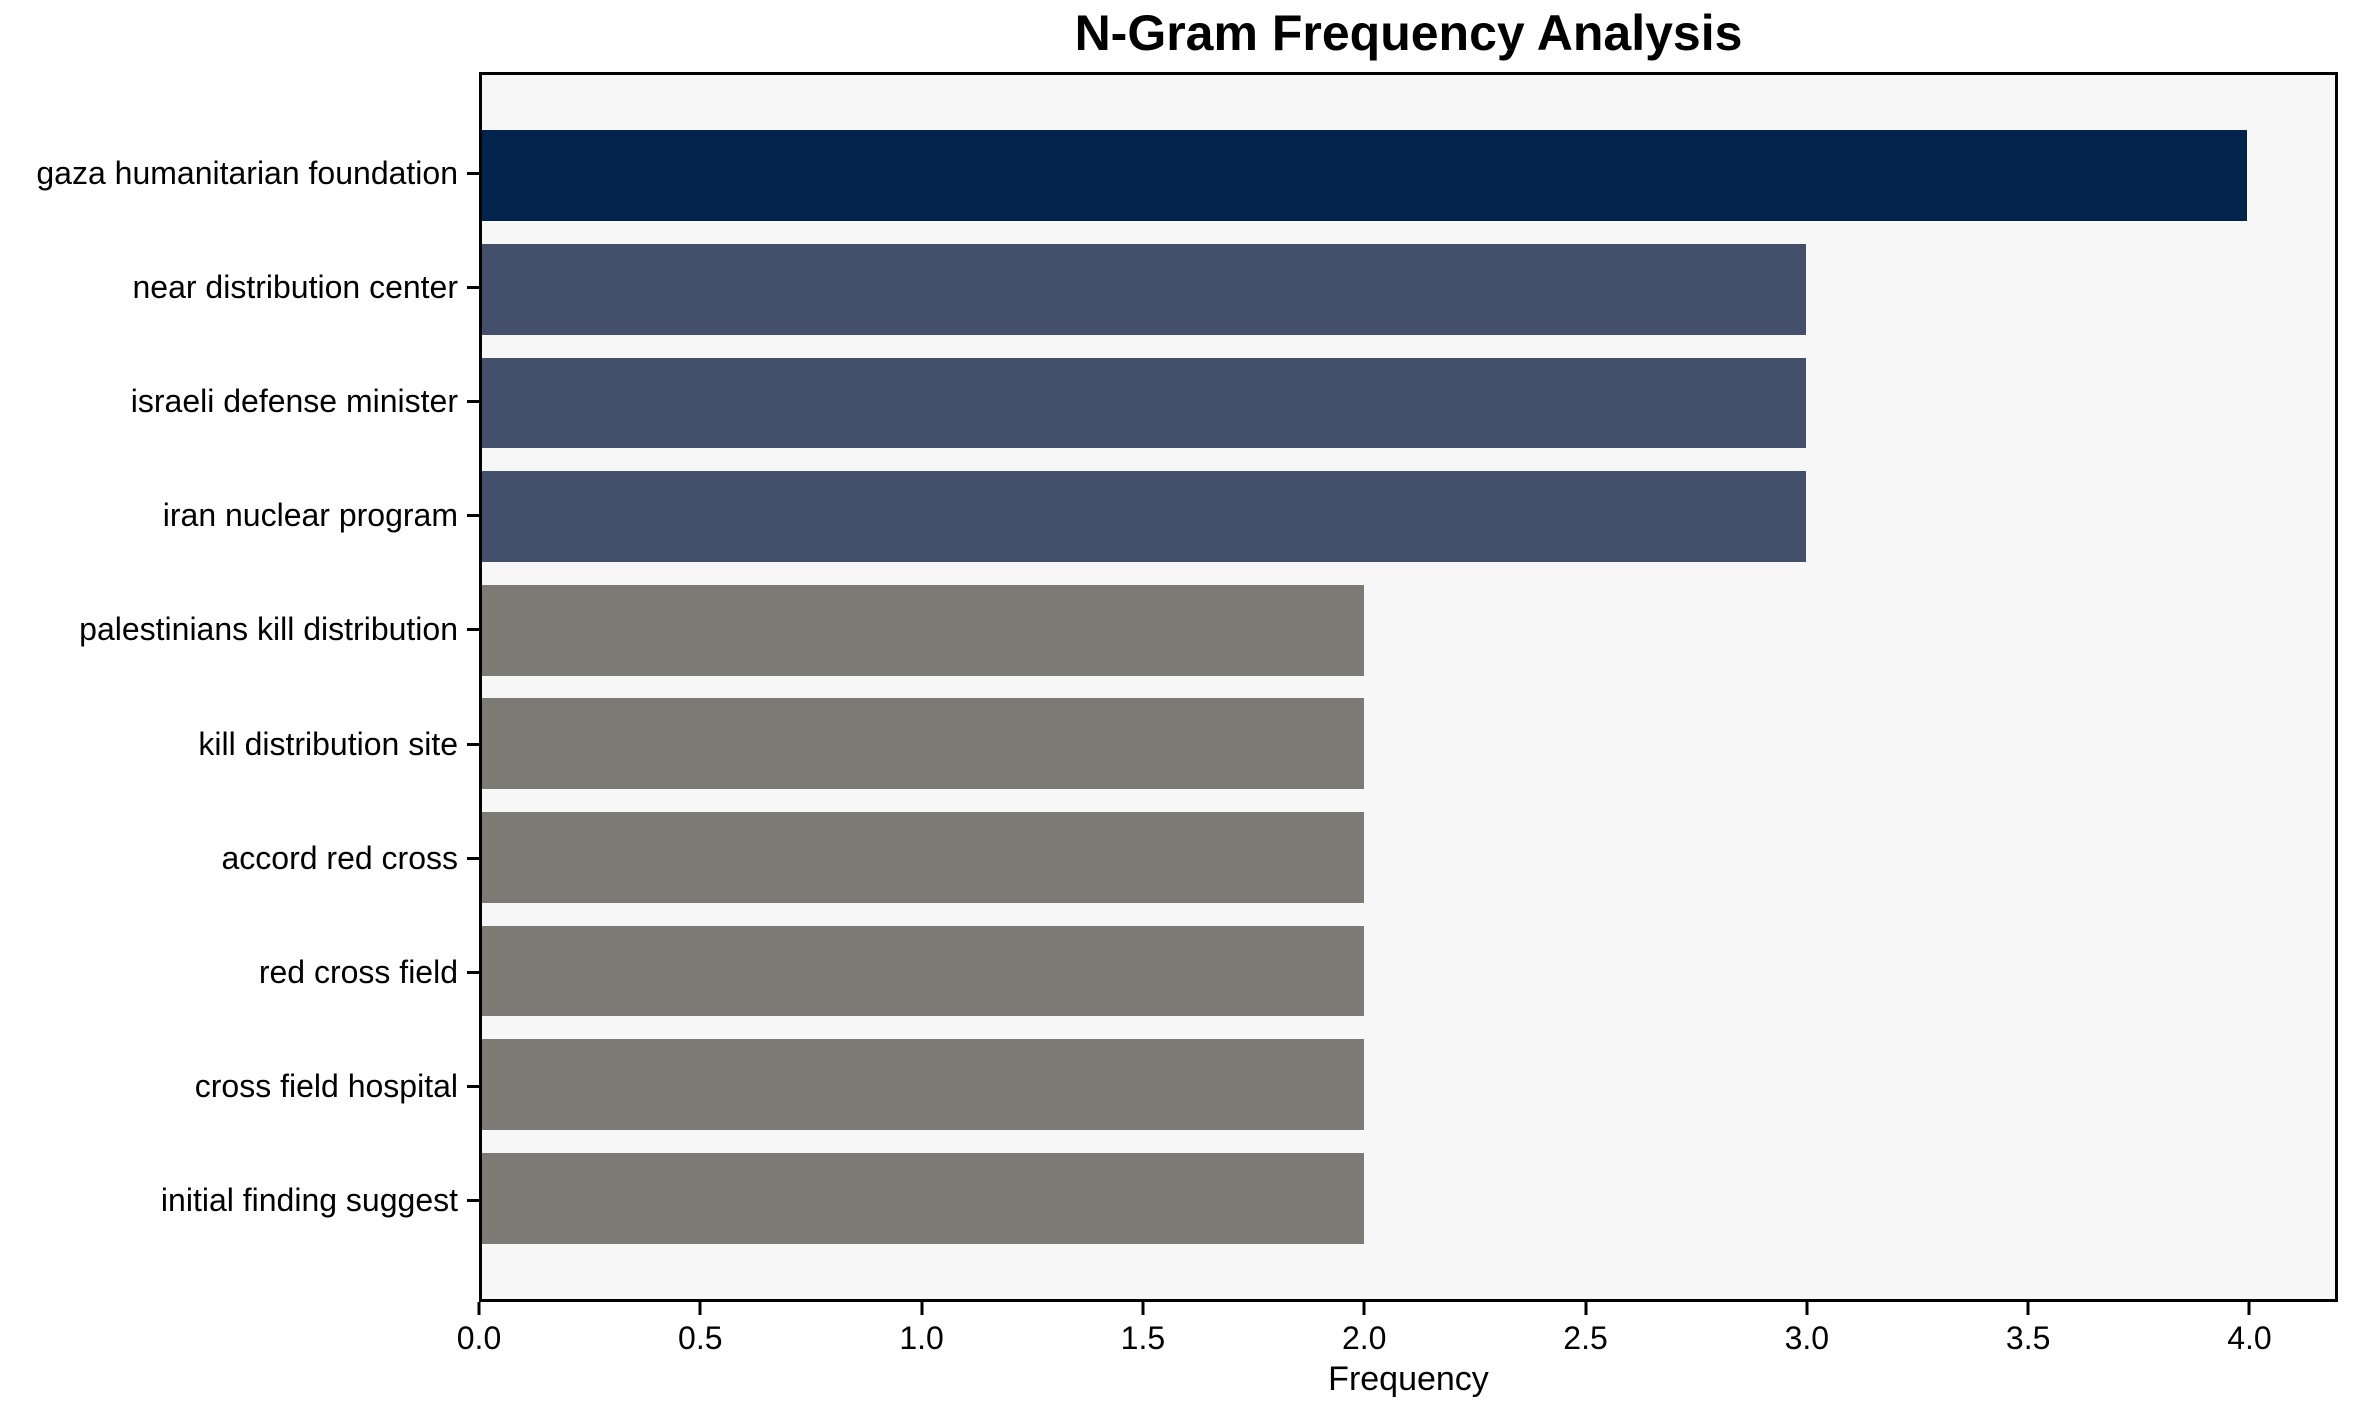  What do you see at coordinates (700, 1338) in the screenshot?
I see `x-tick-label: 0.5` at bounding box center [700, 1338].